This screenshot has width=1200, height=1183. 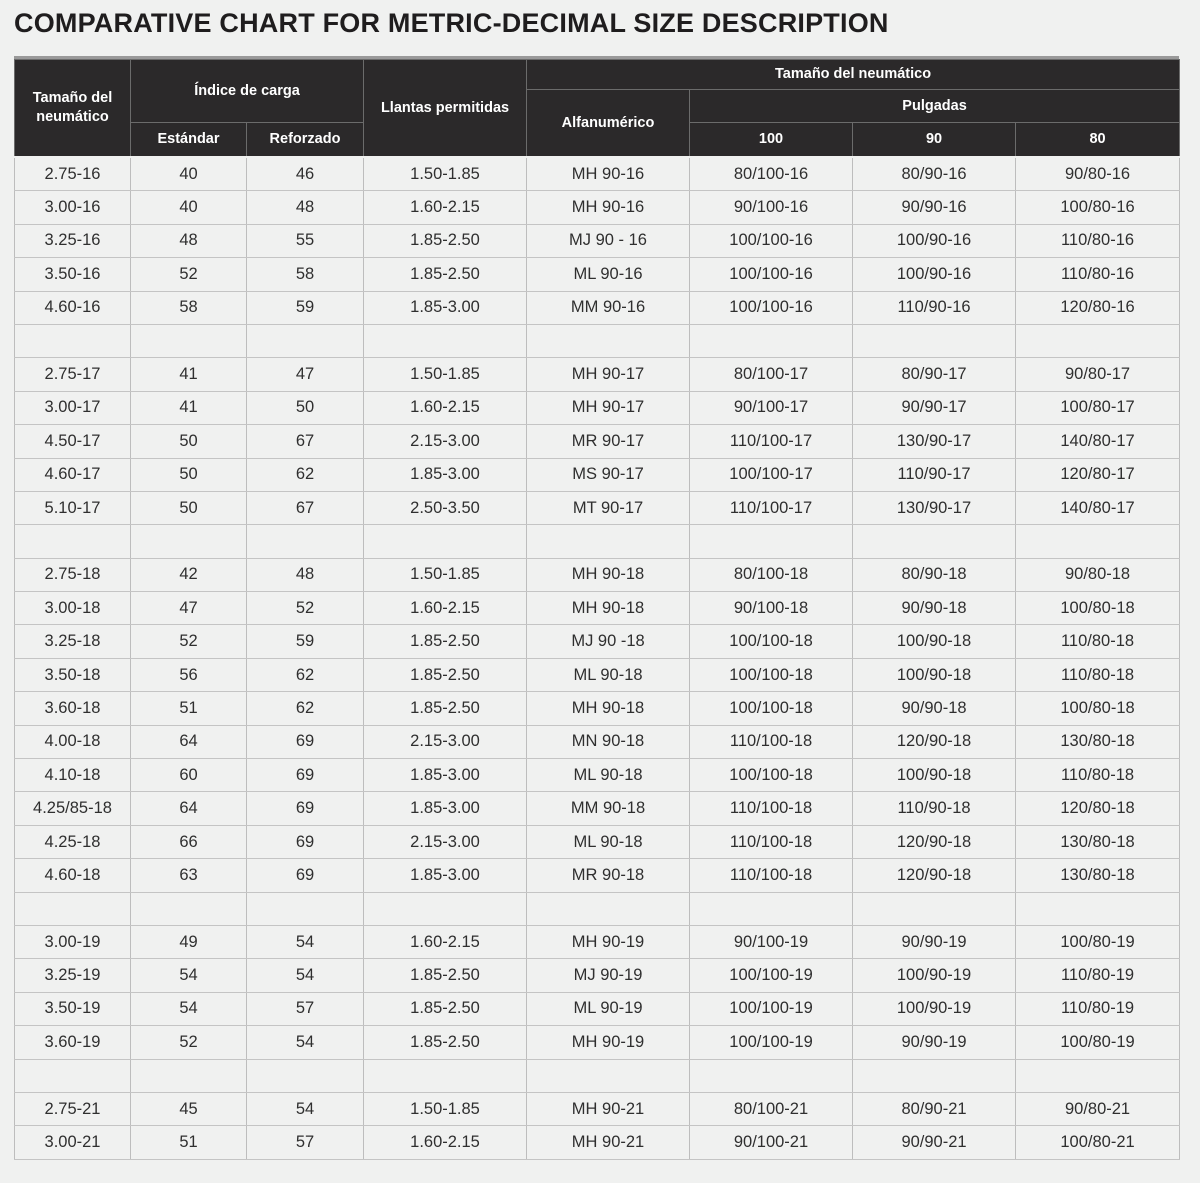 I want to click on cell-size-80: 100/80-16, so click(x=1098, y=207).